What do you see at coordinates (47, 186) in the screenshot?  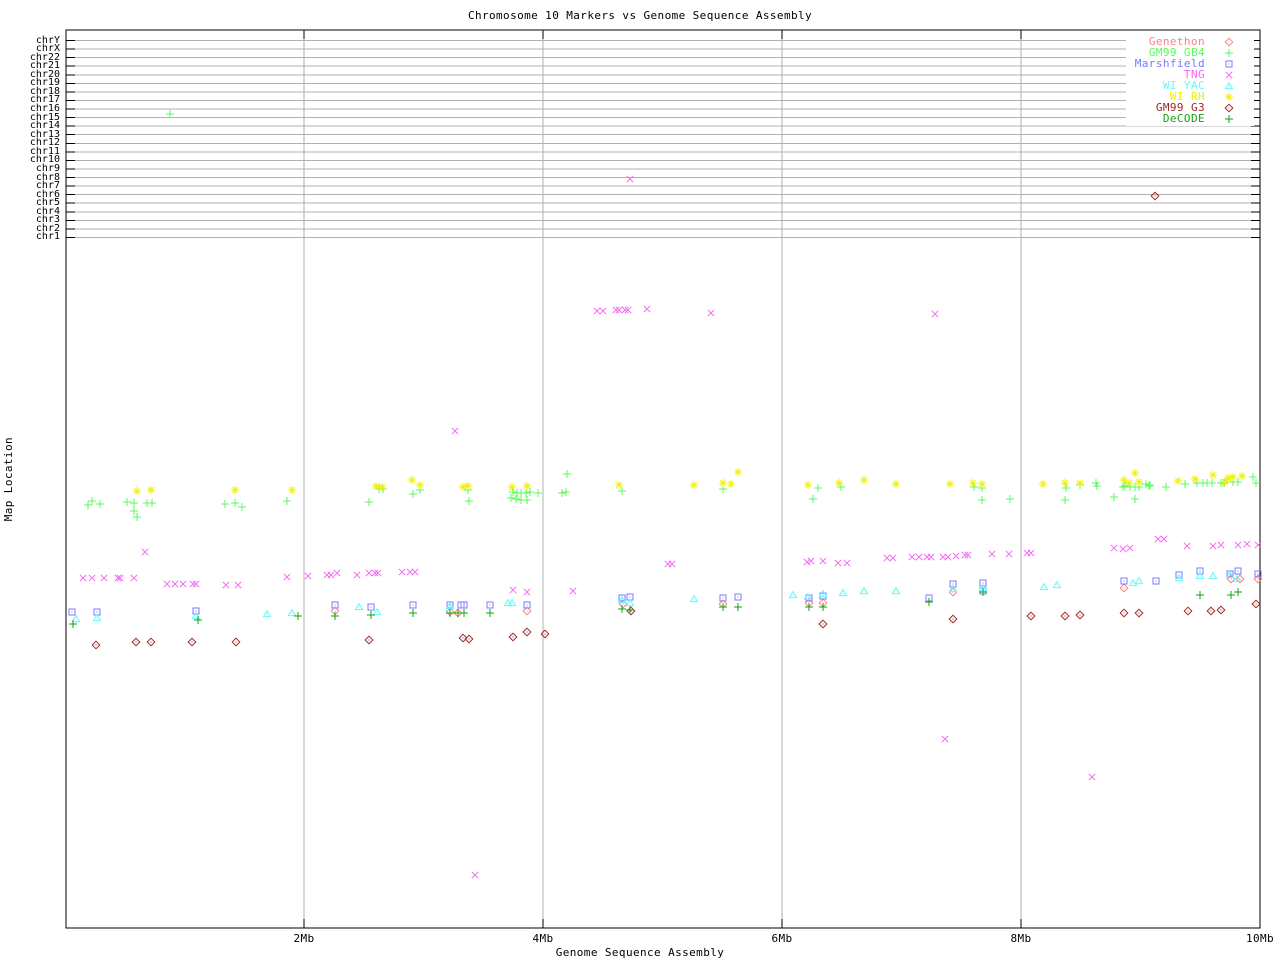 I see `y-axis-tick-label: chr7` at bounding box center [47, 186].